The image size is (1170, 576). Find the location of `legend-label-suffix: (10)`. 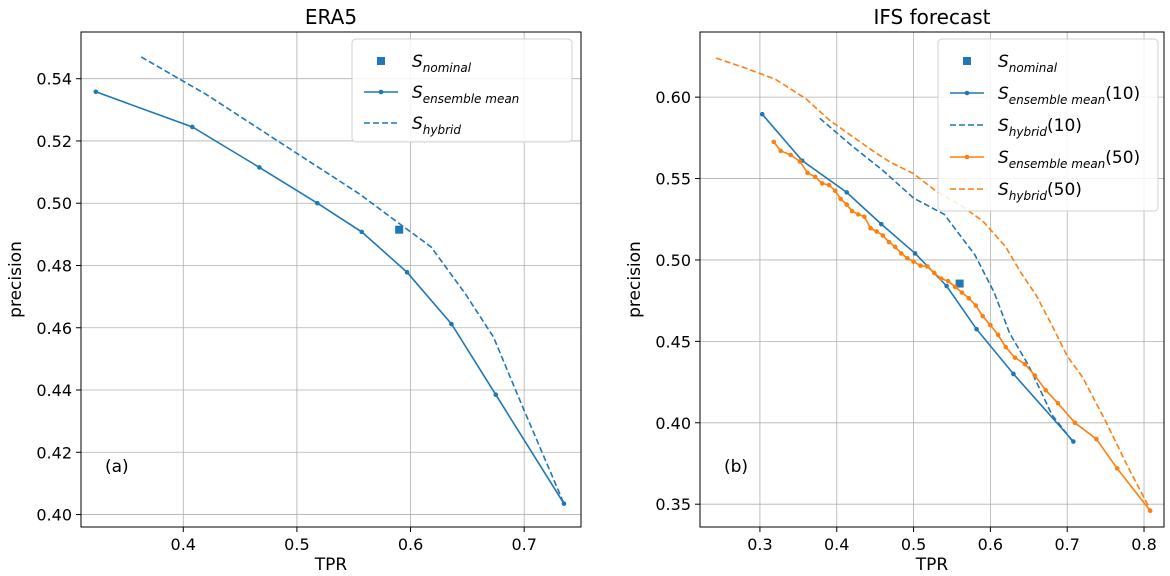

legend-label-suffix: (10) is located at coordinates (1064, 126).